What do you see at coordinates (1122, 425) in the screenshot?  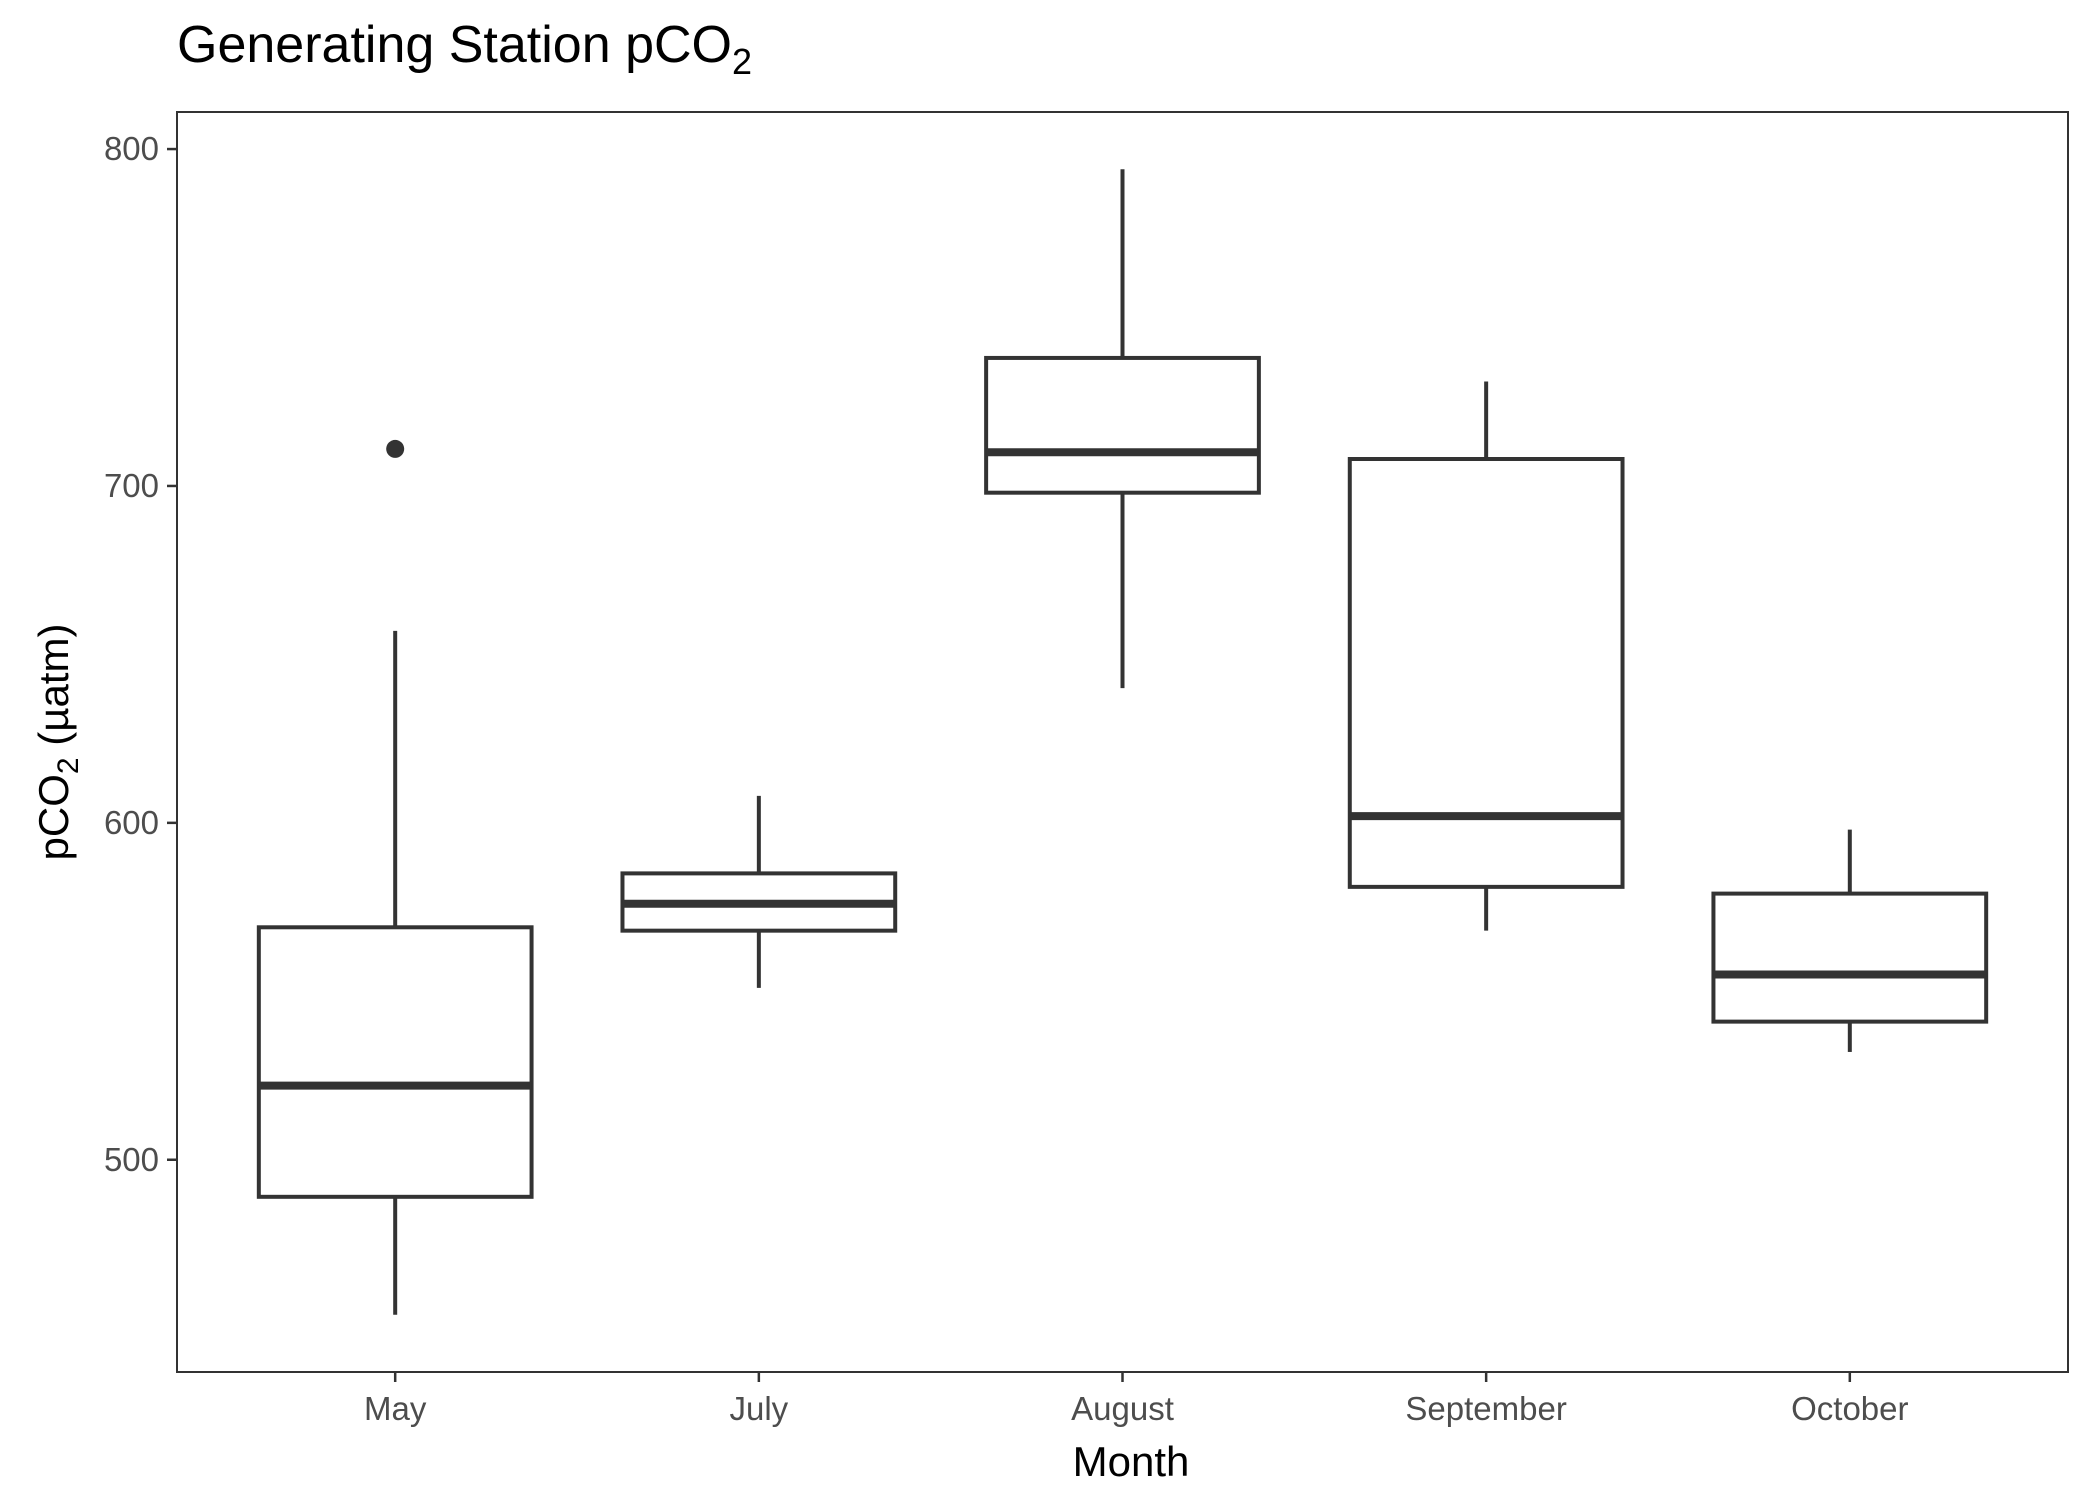 I see `box-august` at bounding box center [1122, 425].